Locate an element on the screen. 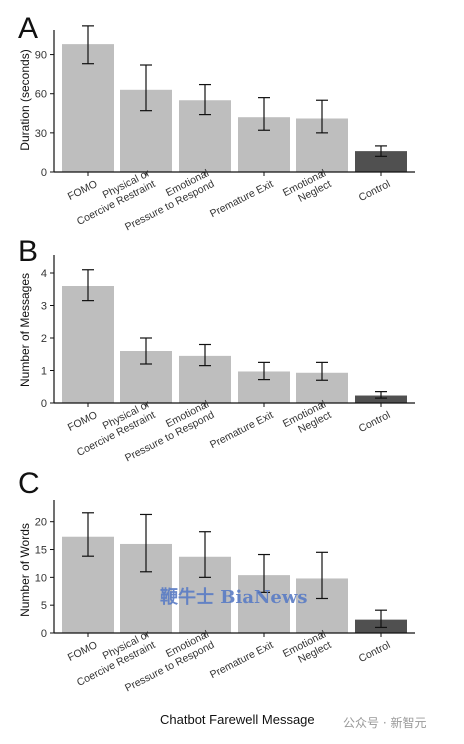 The width and height of the screenshot is (464, 744). watermark-center: 鞭牛士 BiaNews is located at coordinates (234, 597).